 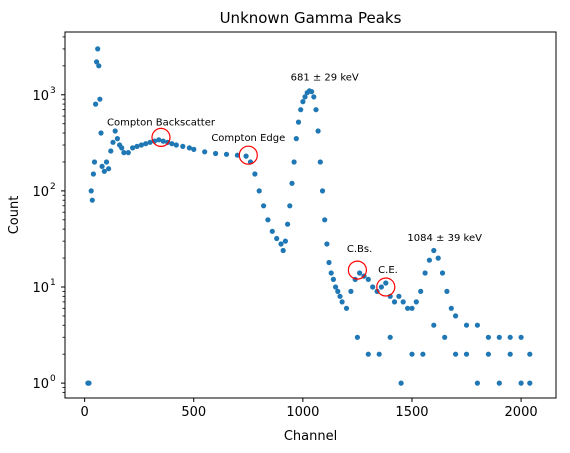 What do you see at coordinates (53, 379) in the screenshot?
I see `y-tick-exponent: 0` at bounding box center [53, 379].